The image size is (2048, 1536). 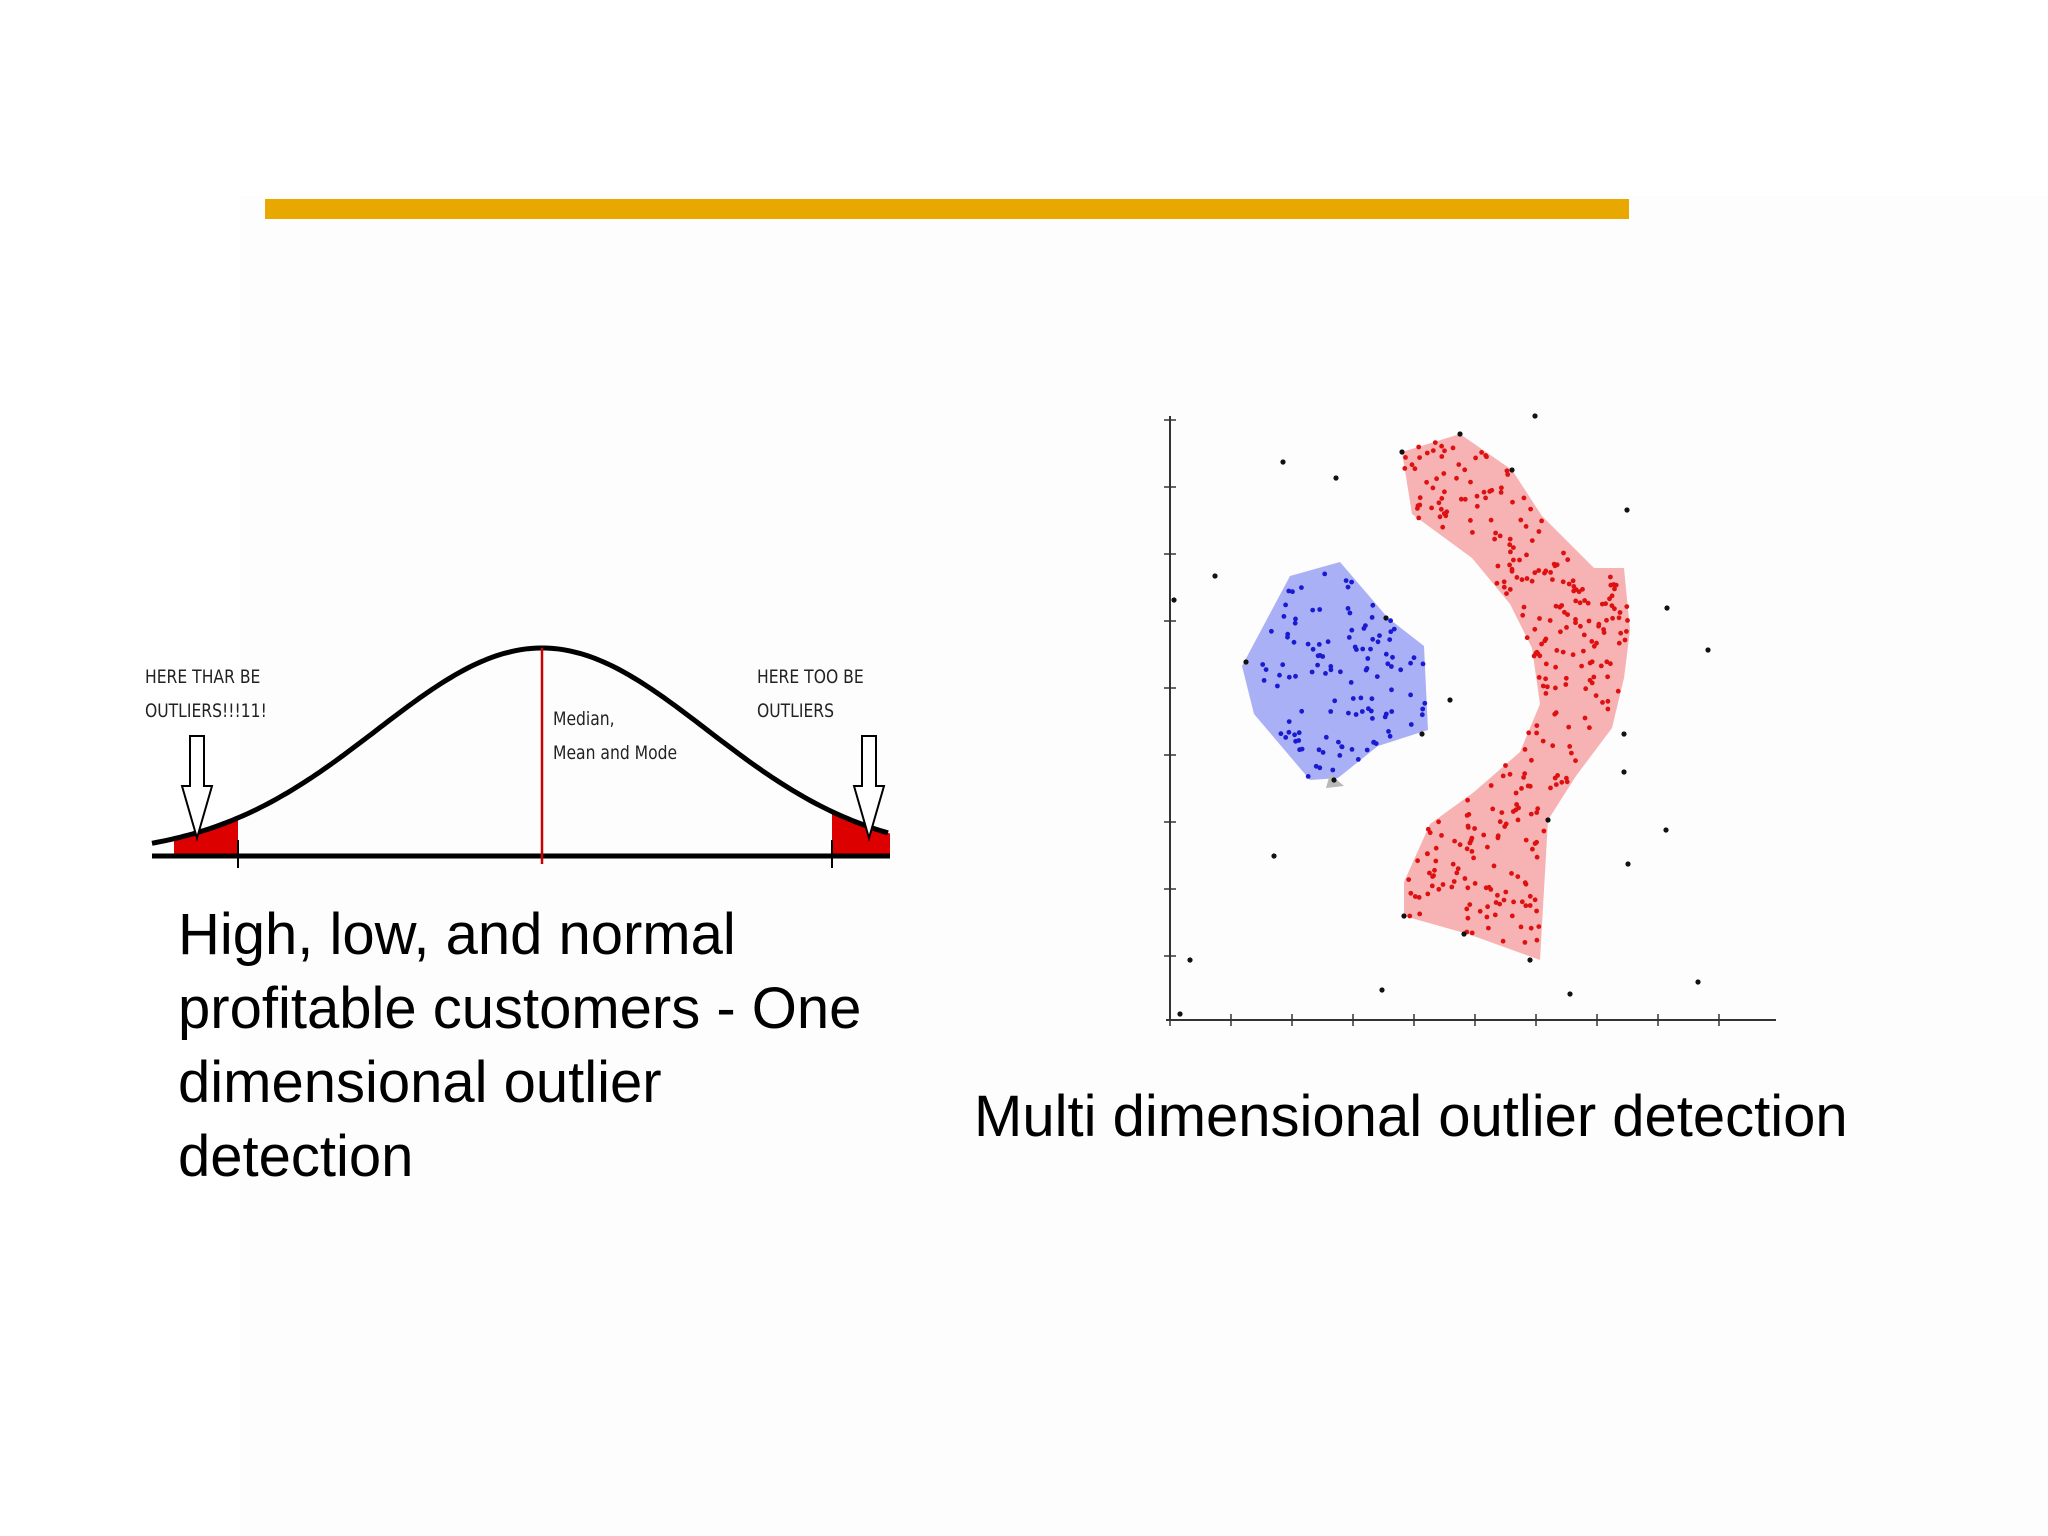 I want to click on cluster-scatter-figure, so click(x=1470, y=724).